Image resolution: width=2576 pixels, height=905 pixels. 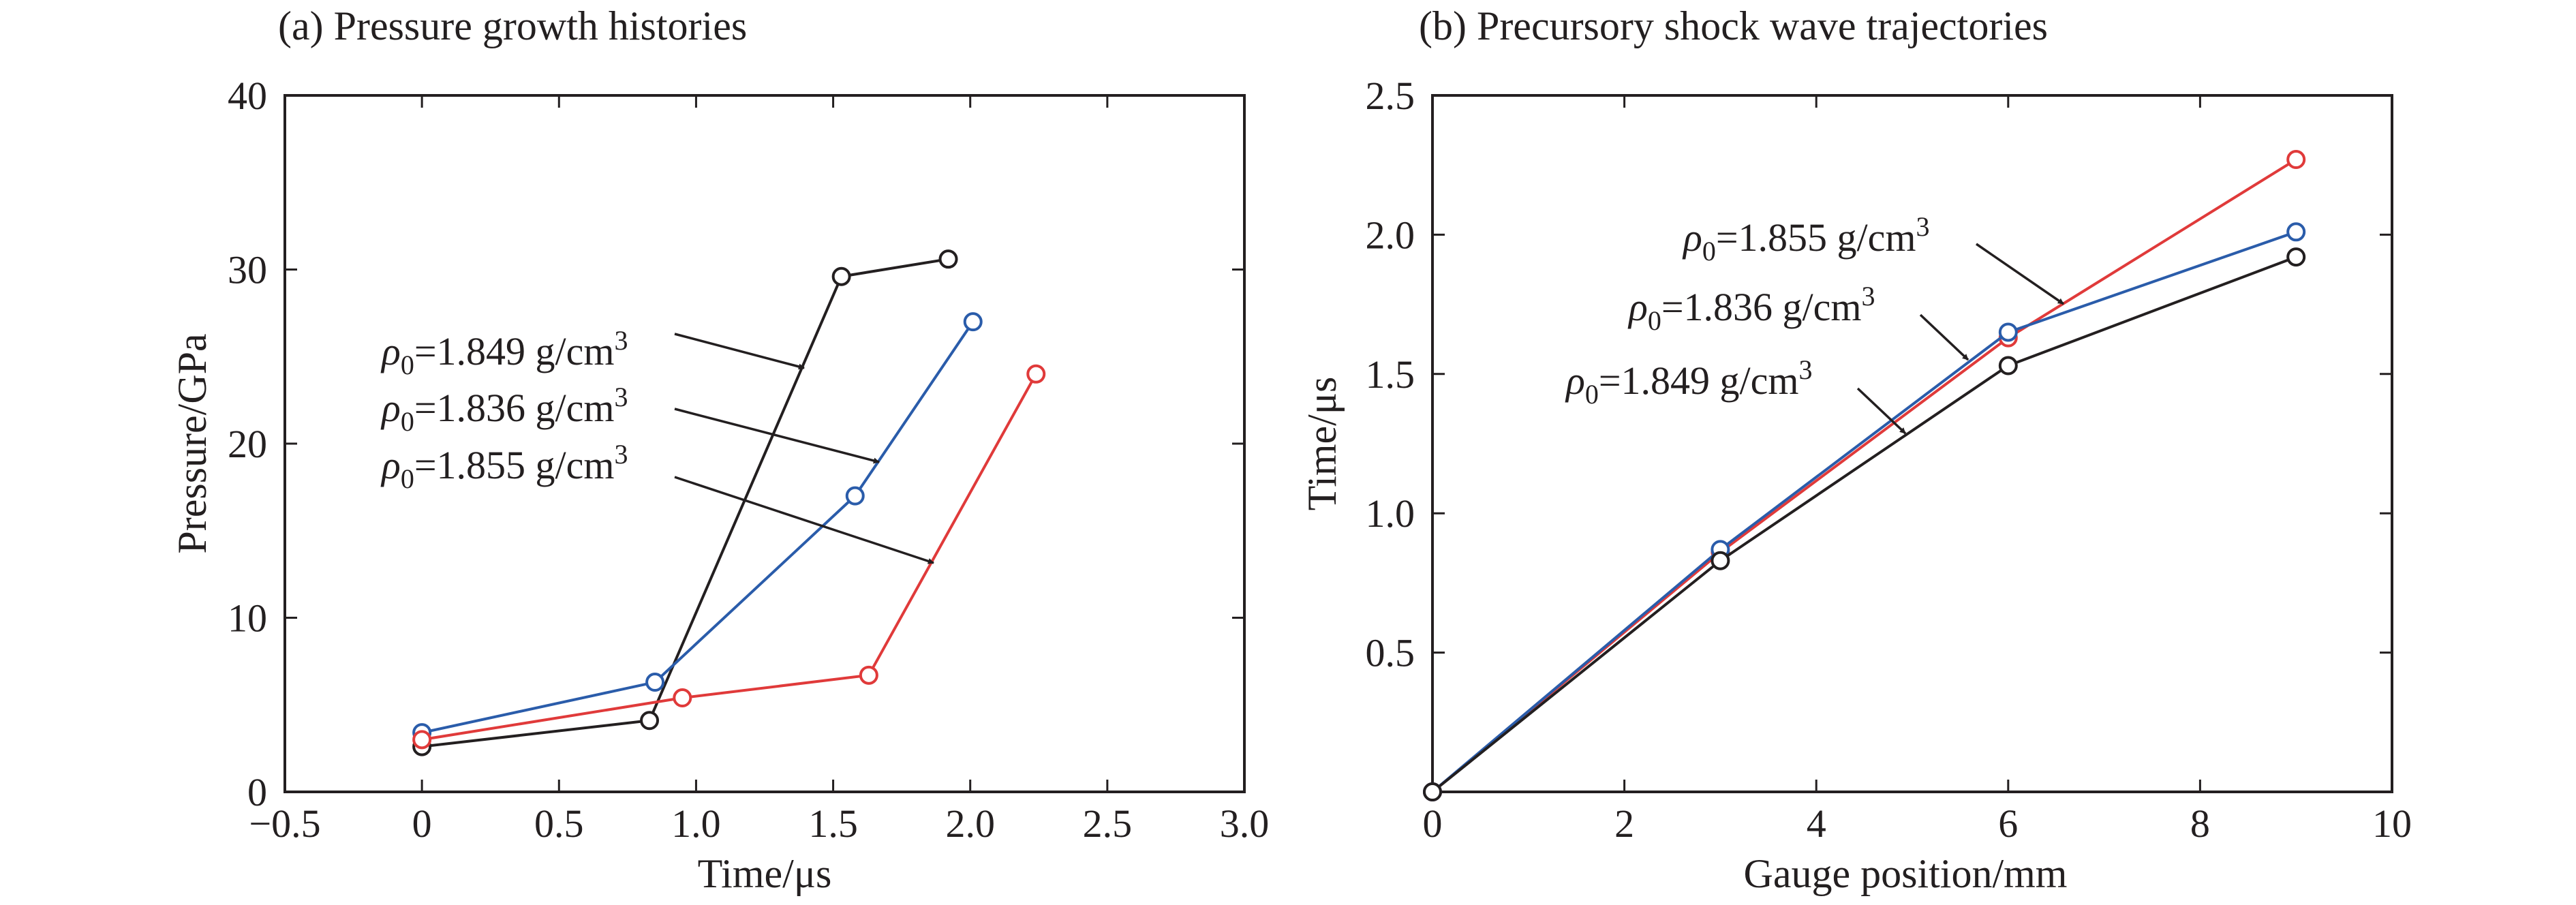 I want to click on y-tick-label: 2.5, so click(x=1390, y=96).